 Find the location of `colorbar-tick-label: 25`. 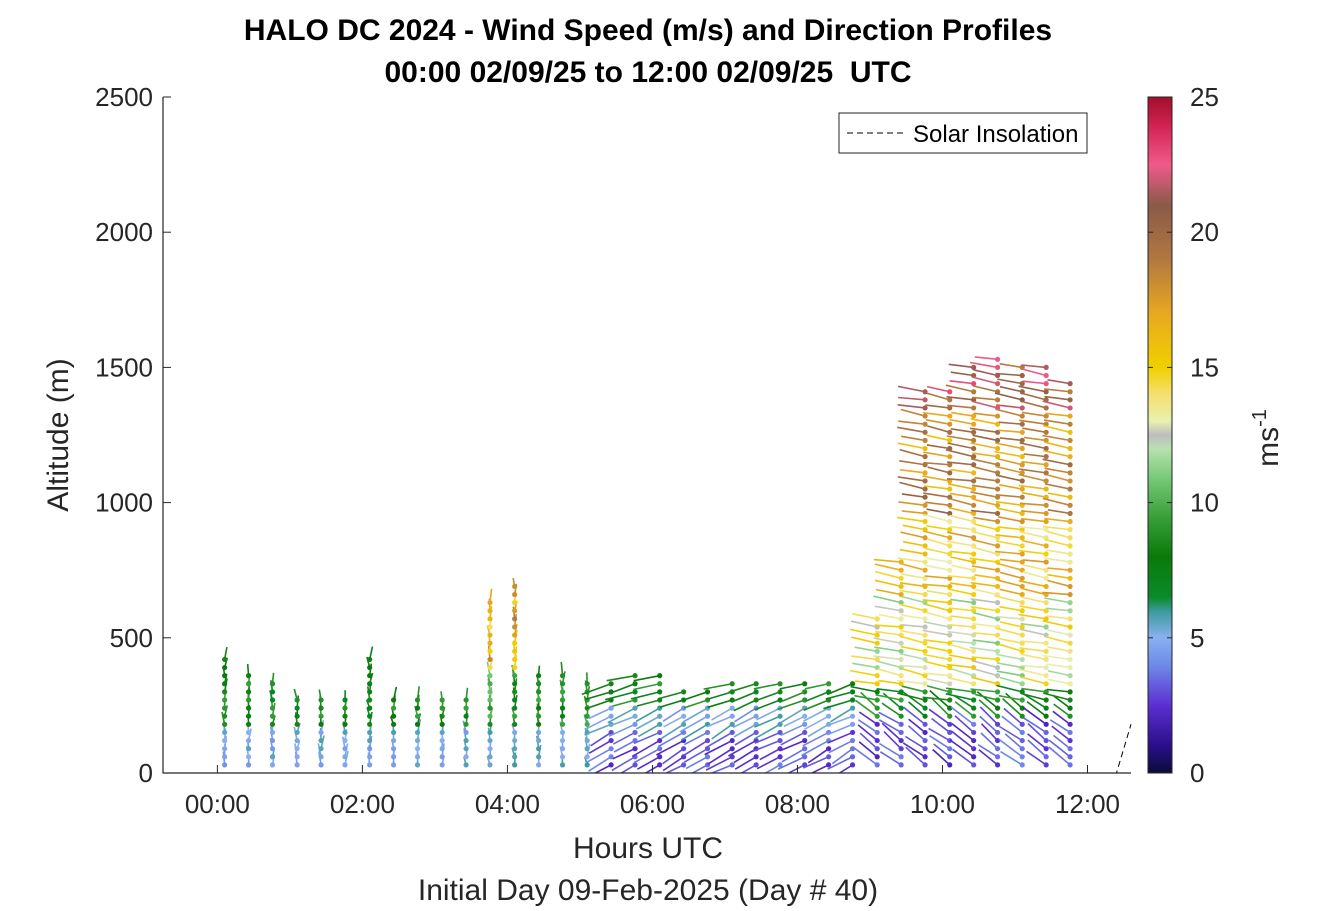

colorbar-tick-label: 25 is located at coordinates (1204, 97).